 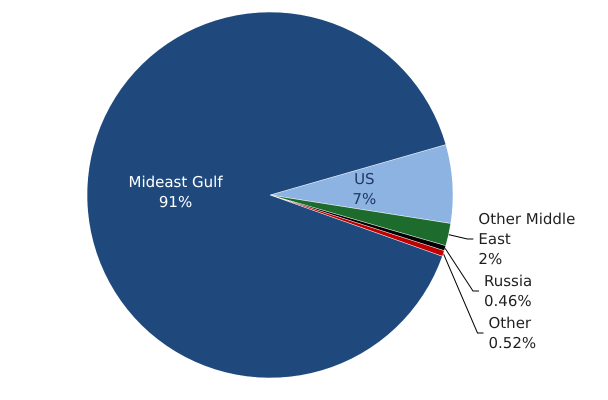 What do you see at coordinates (510, 323) in the screenshot?
I see `slice-label: Other` at bounding box center [510, 323].